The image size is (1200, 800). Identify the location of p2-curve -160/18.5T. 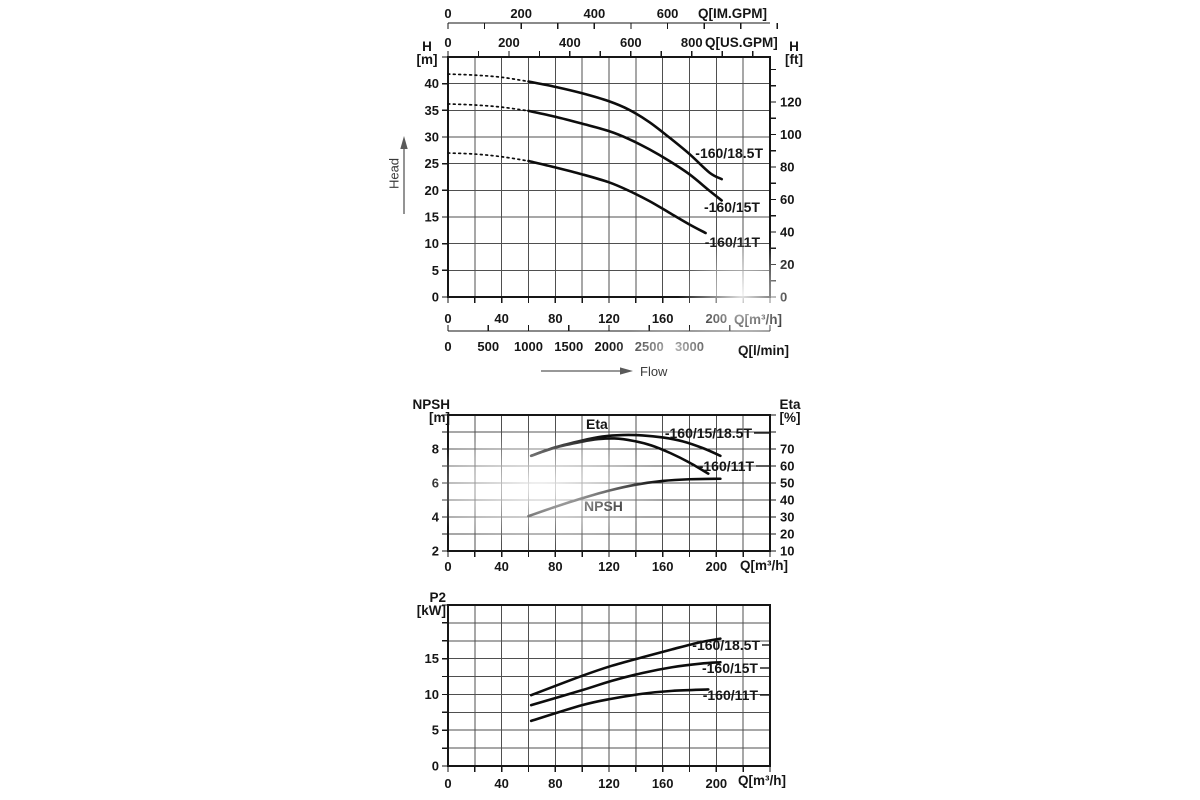
(625, 667).